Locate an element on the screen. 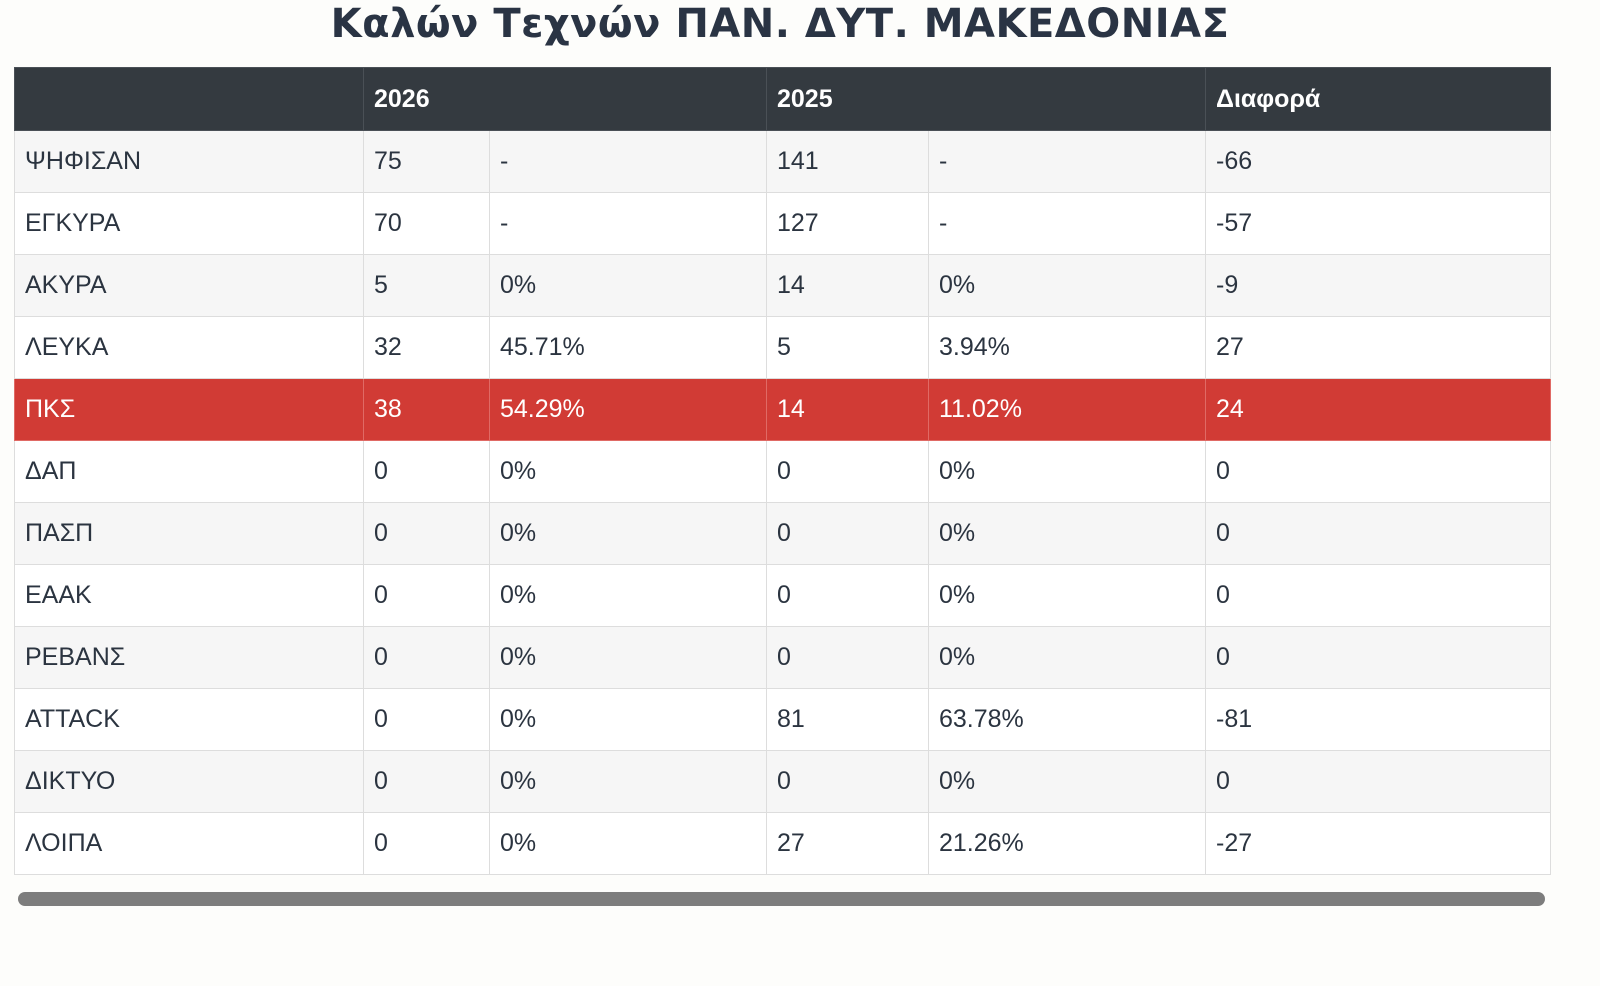  table-cell: 11.02% is located at coordinates (1067, 409).